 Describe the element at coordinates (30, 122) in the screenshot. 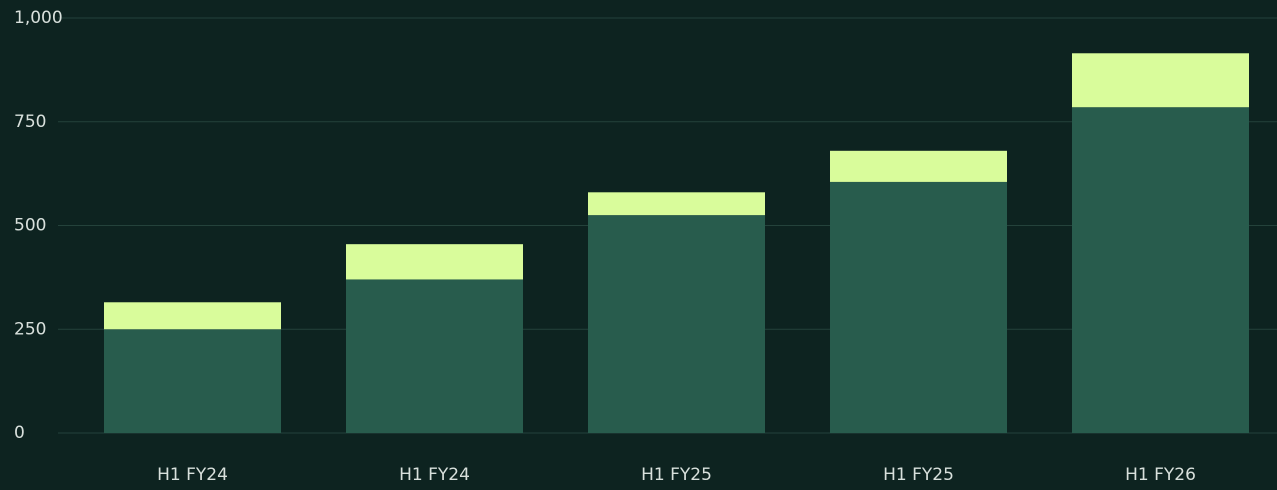

I see `y-tick-label: 750` at that location.